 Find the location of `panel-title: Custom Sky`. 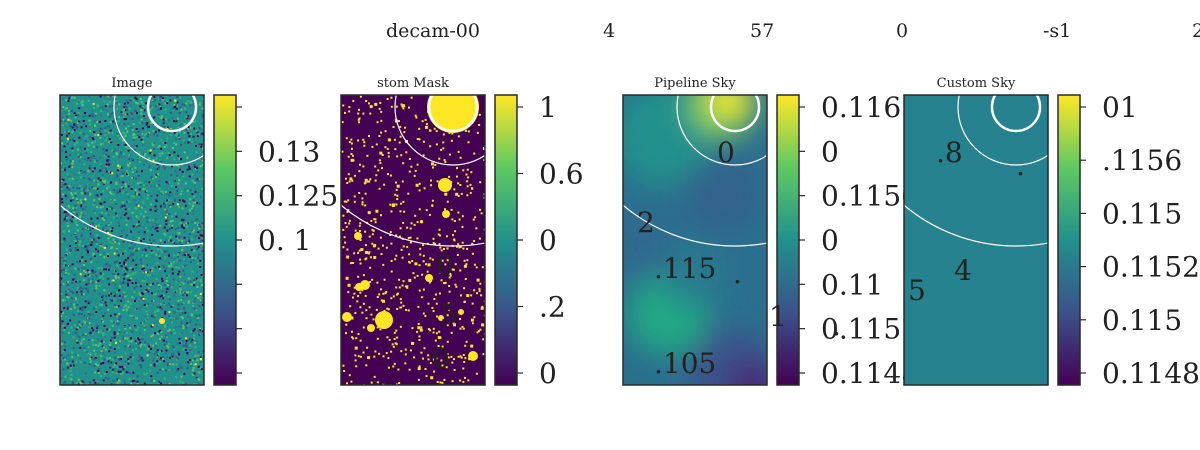

panel-title: Custom Sky is located at coordinates (976, 83).